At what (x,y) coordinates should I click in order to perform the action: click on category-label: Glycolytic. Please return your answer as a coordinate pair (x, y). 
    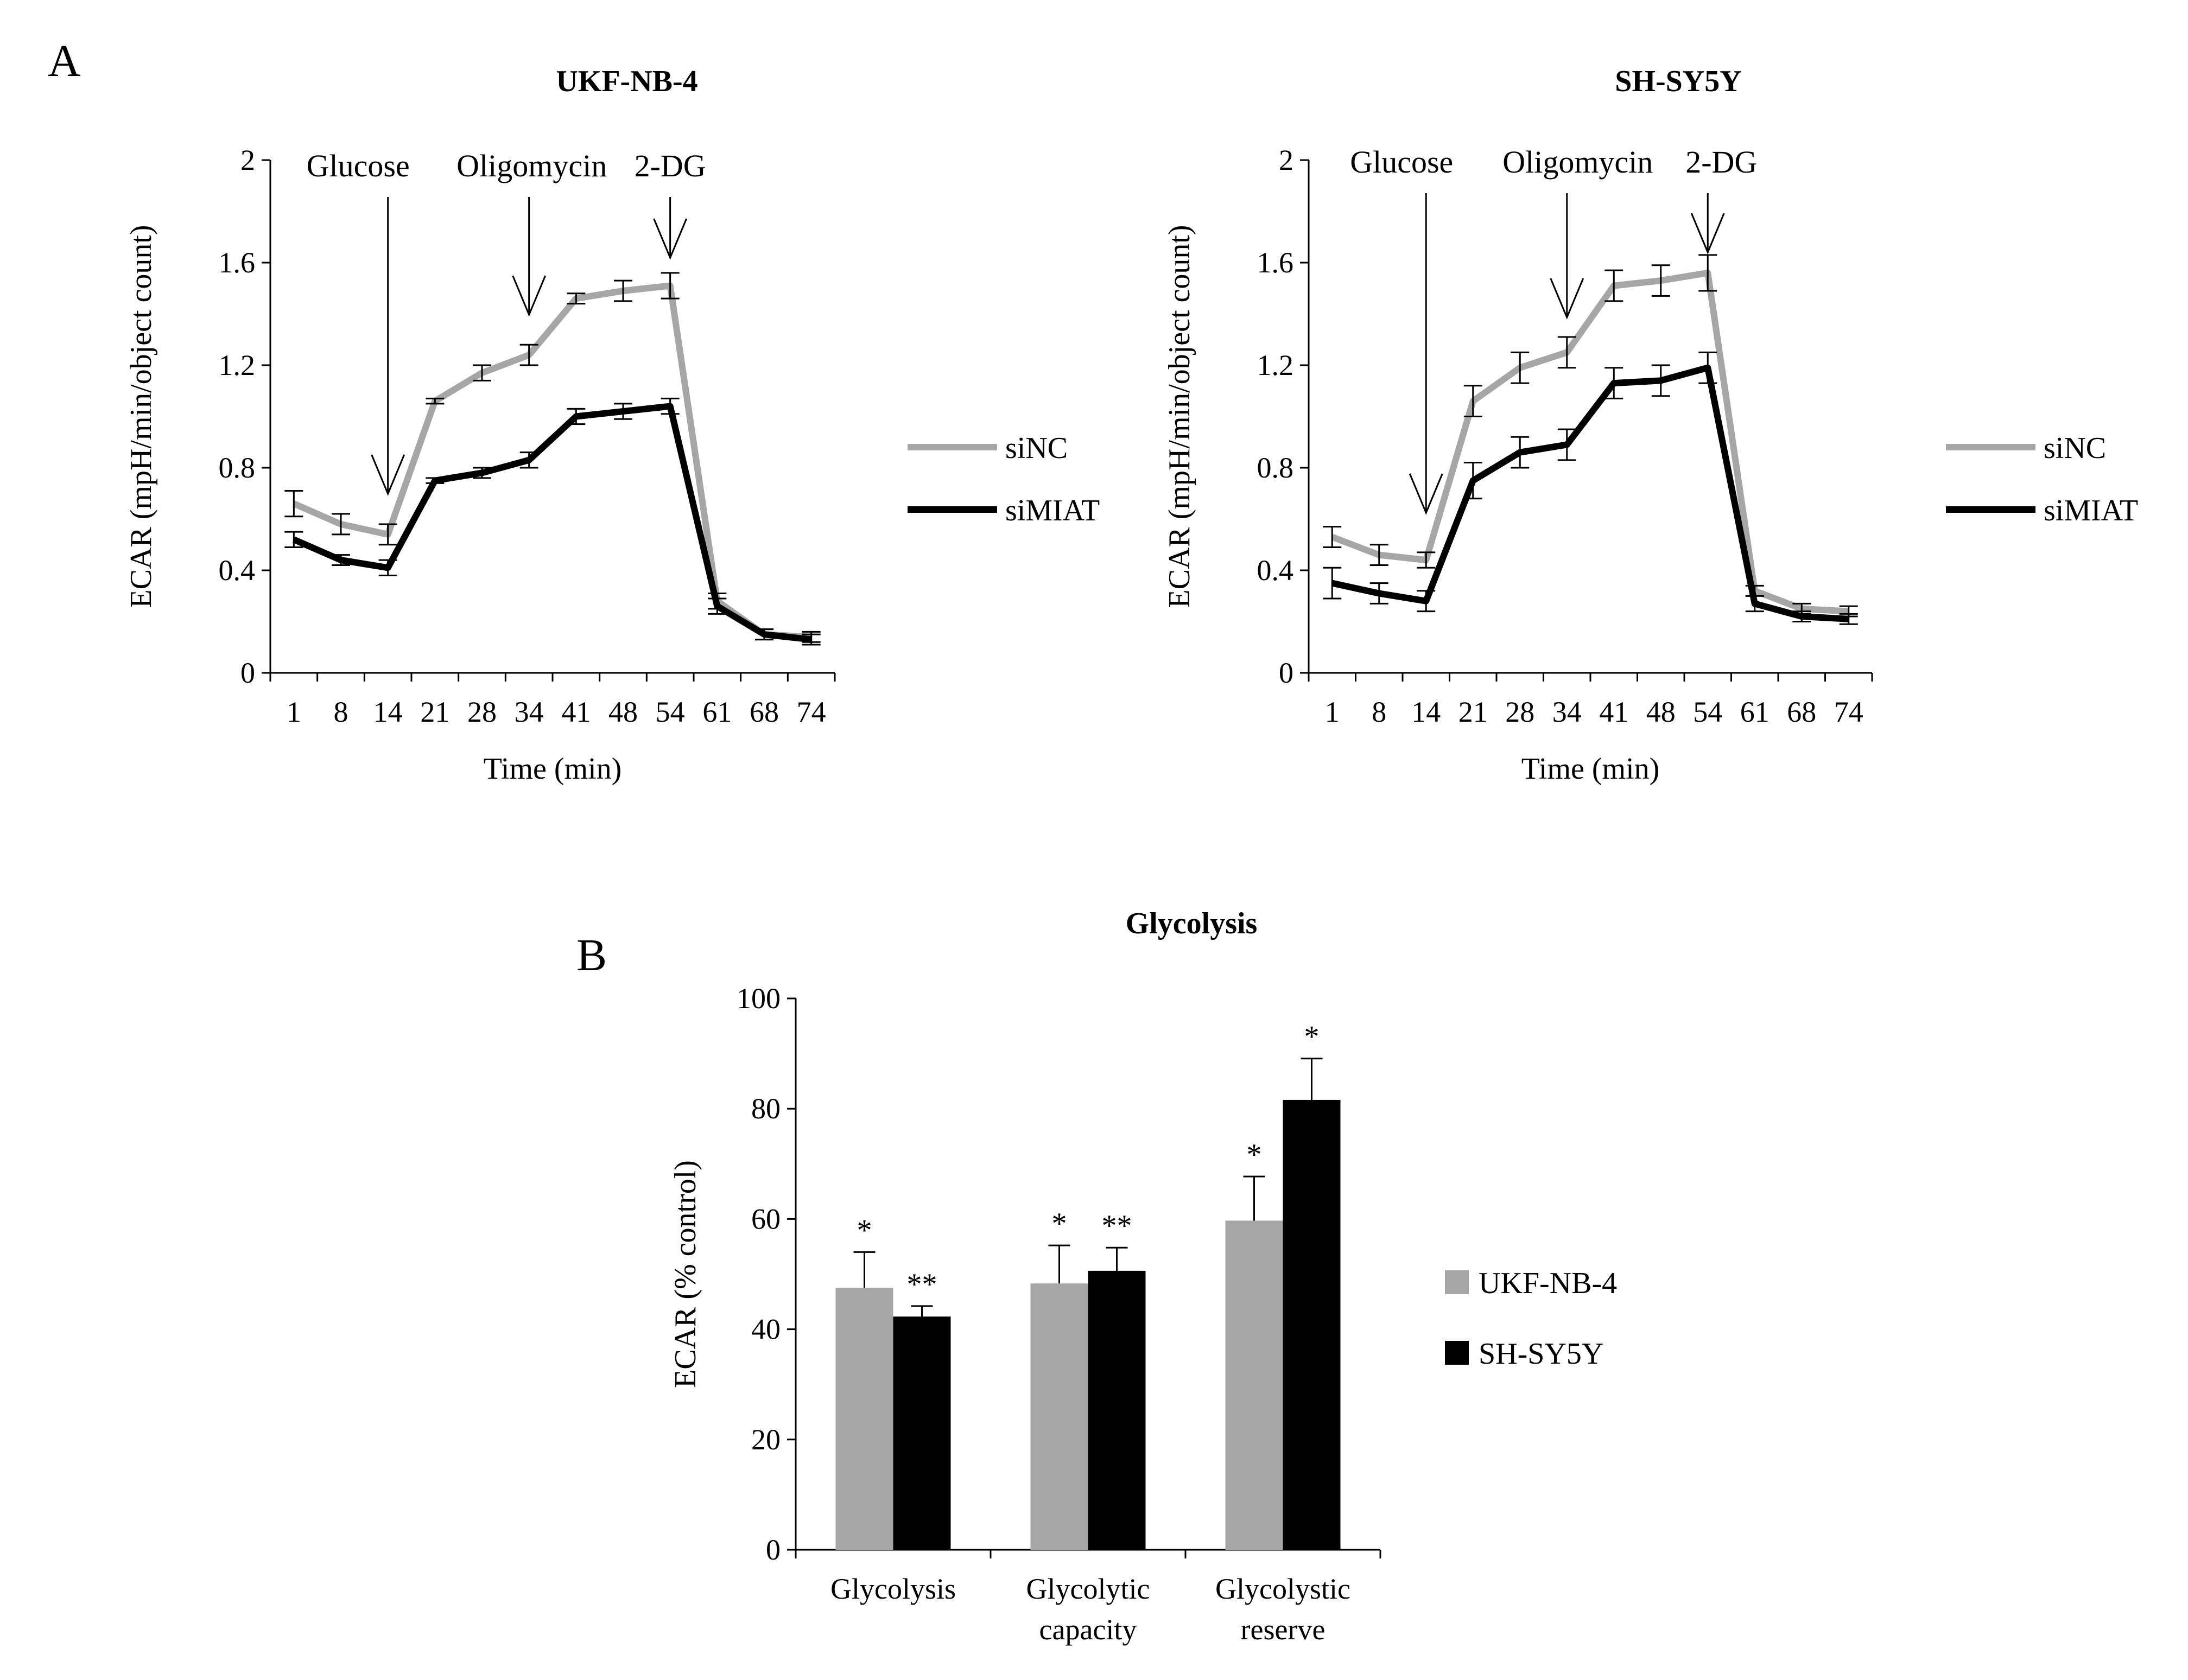
    Looking at the image, I should click on (1088, 1589).